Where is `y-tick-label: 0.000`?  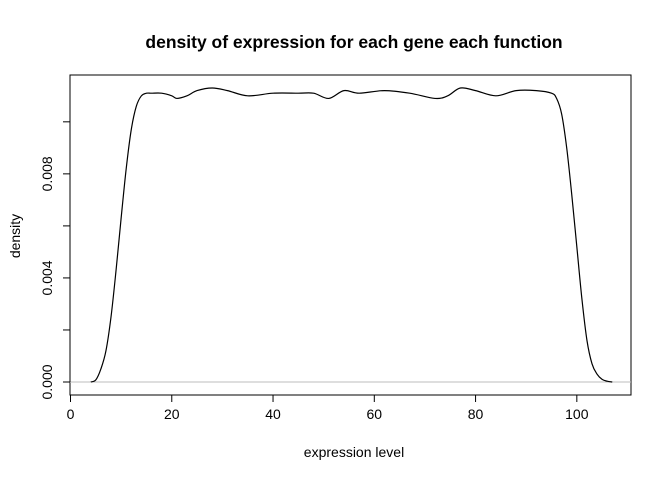 y-tick-label: 0.000 is located at coordinates (47, 381).